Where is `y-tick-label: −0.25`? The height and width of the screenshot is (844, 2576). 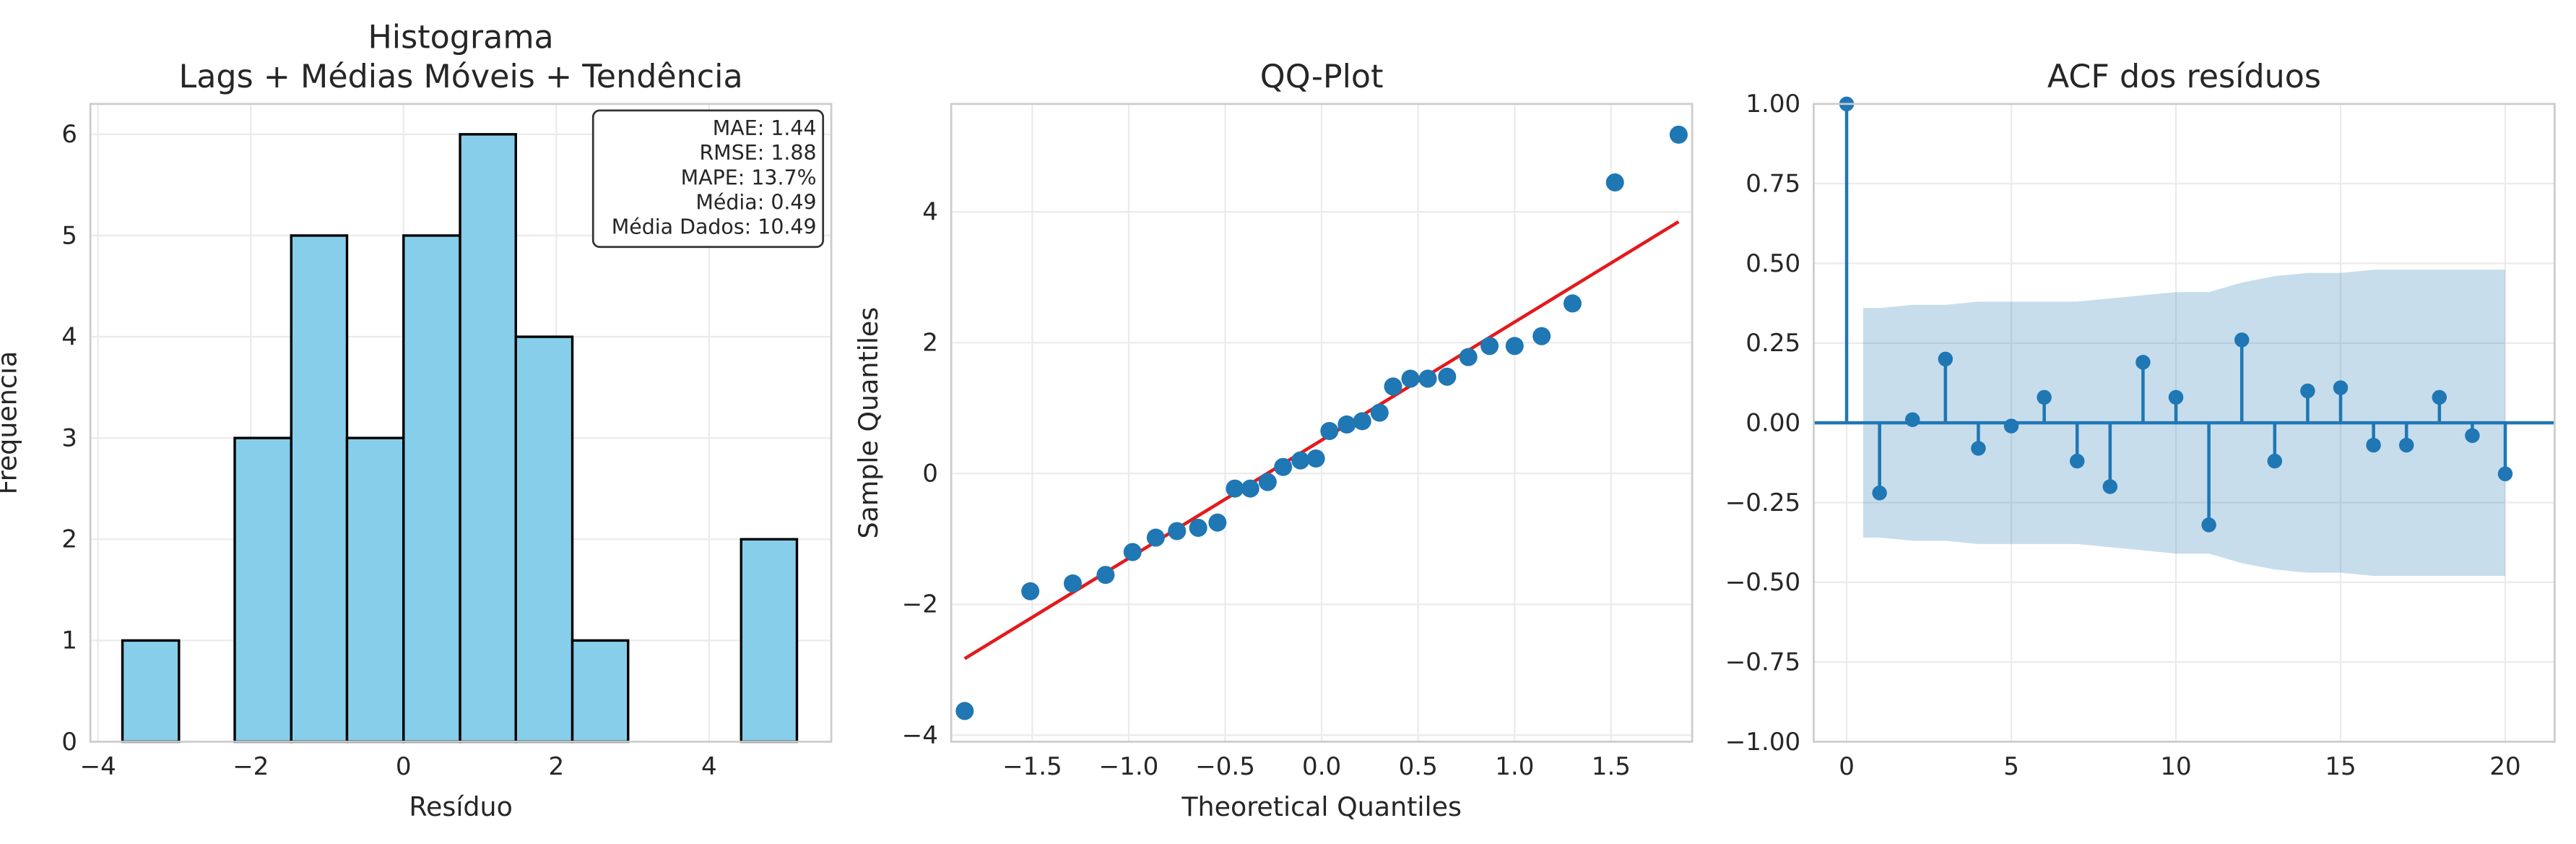 y-tick-label: −0.25 is located at coordinates (1763, 503).